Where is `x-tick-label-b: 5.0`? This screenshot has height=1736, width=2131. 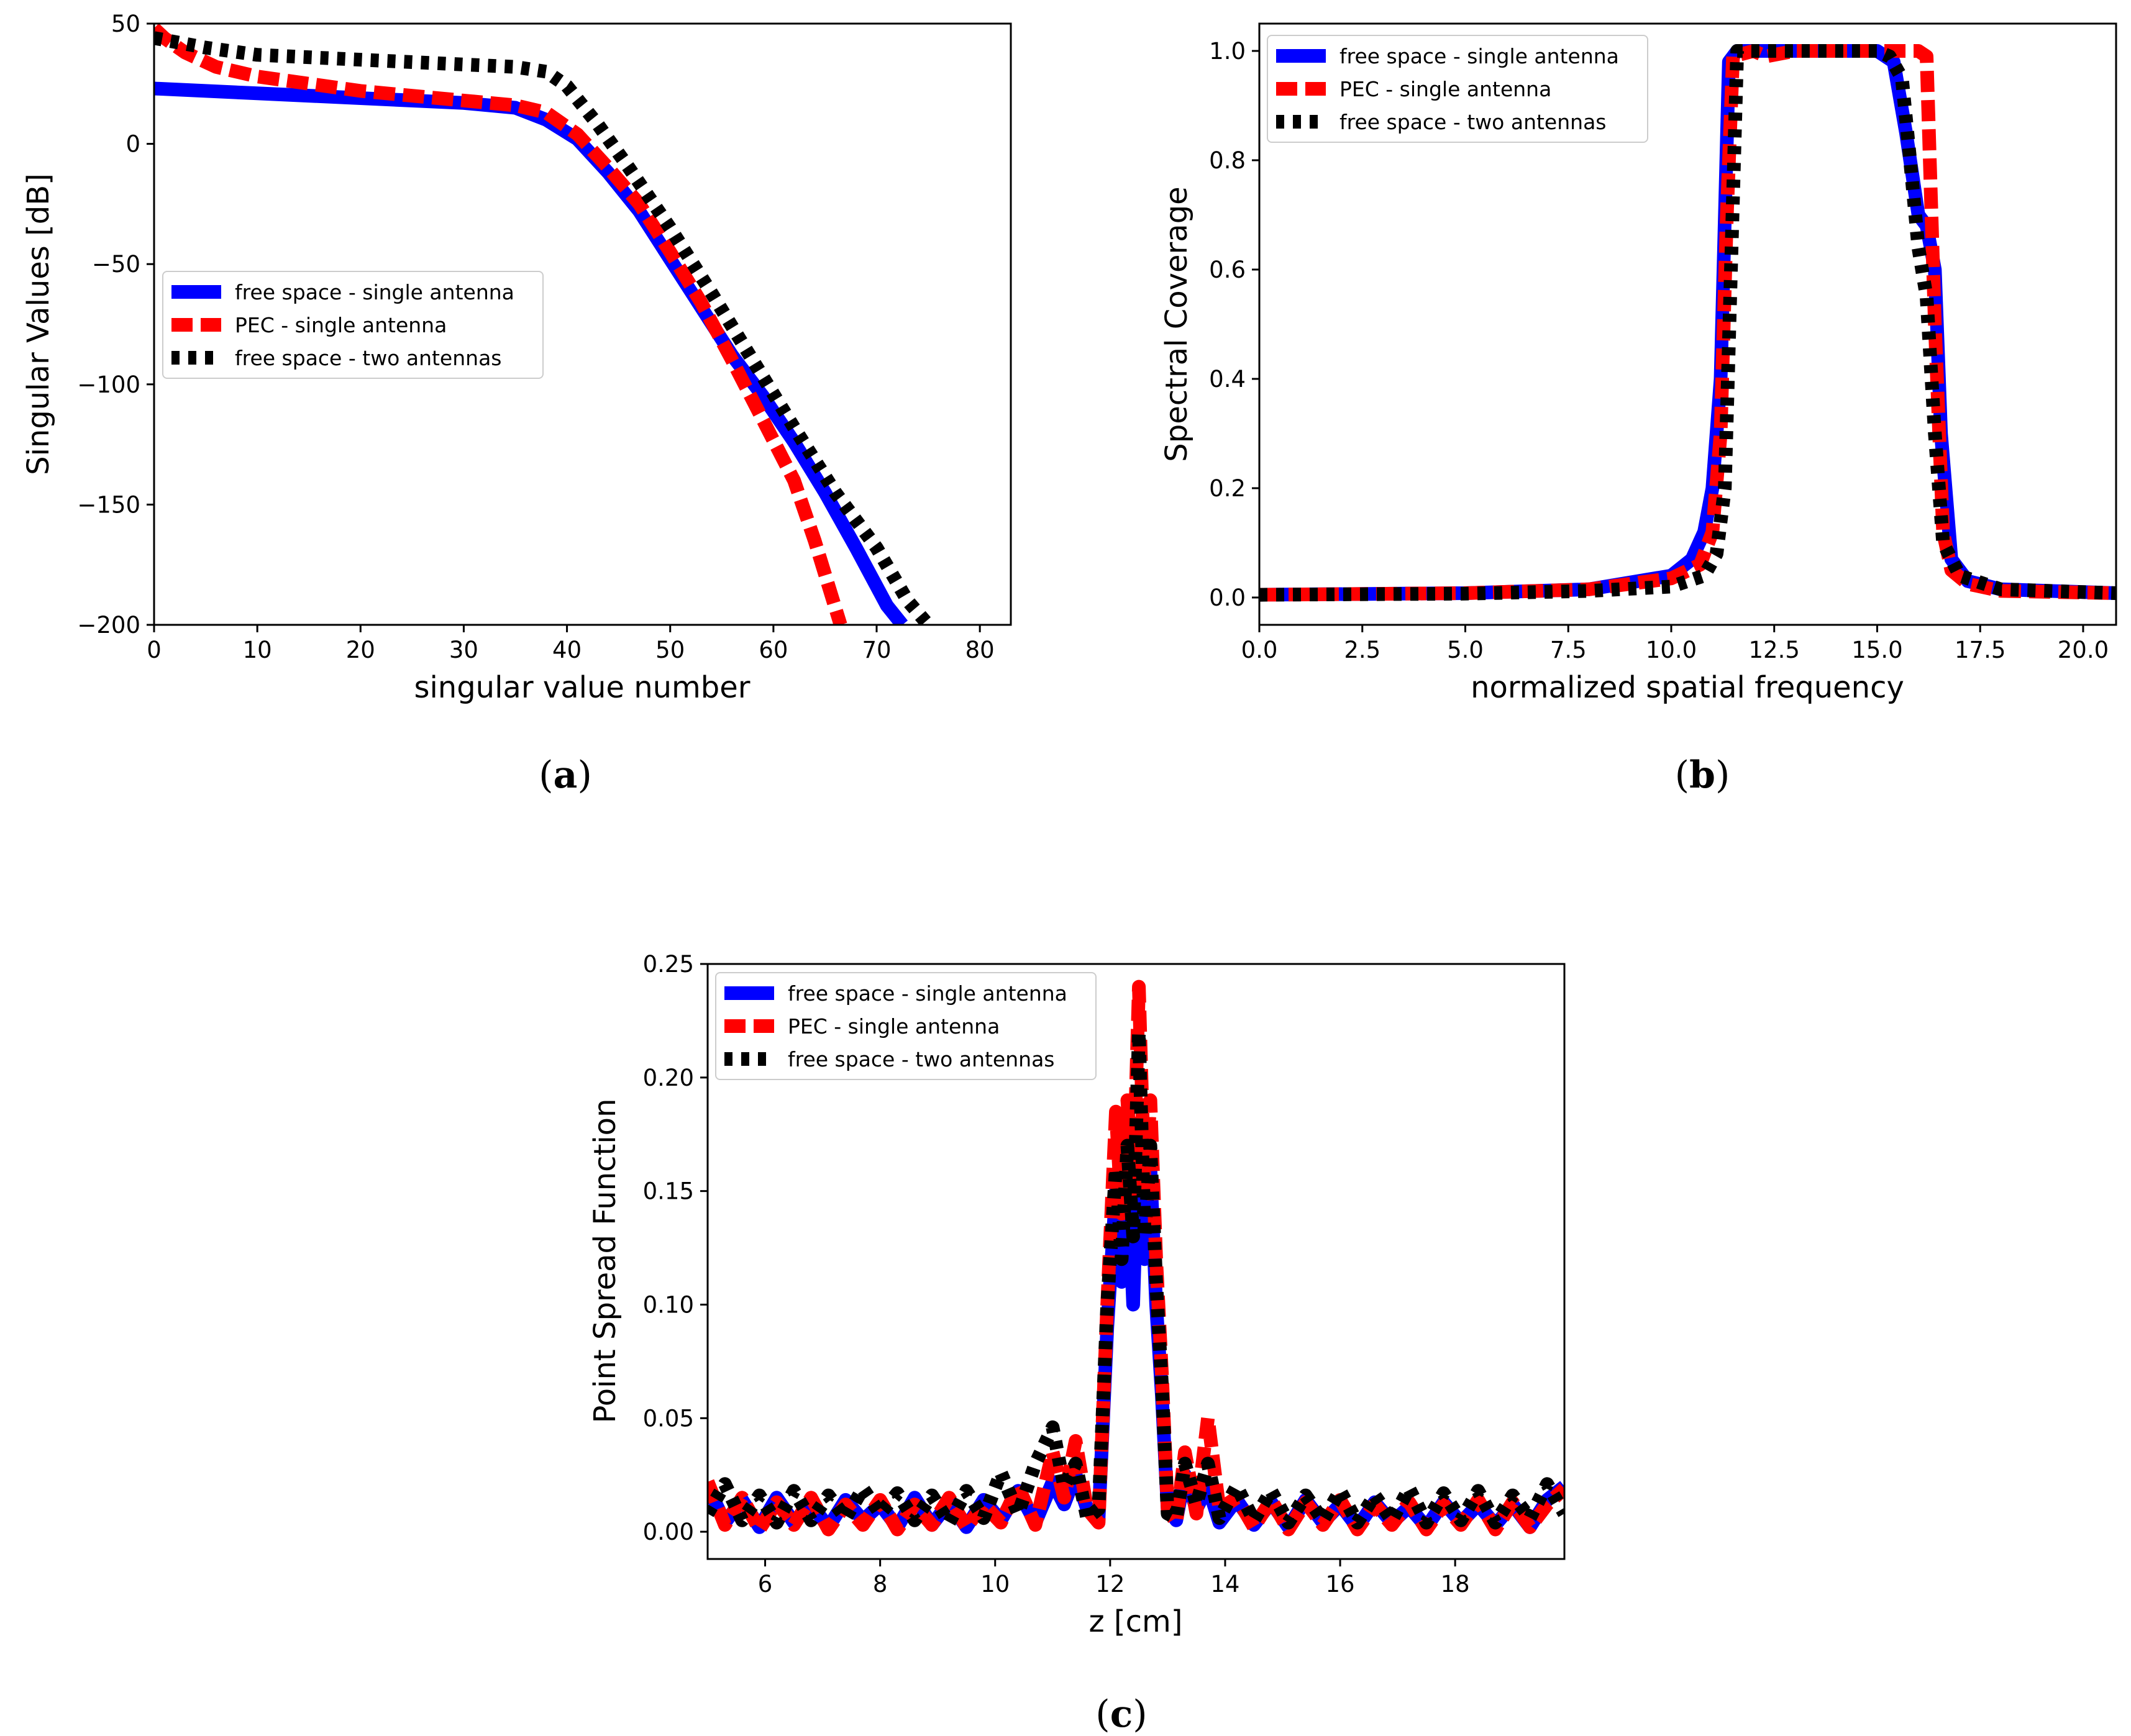 x-tick-label-b: 5.0 is located at coordinates (1465, 650).